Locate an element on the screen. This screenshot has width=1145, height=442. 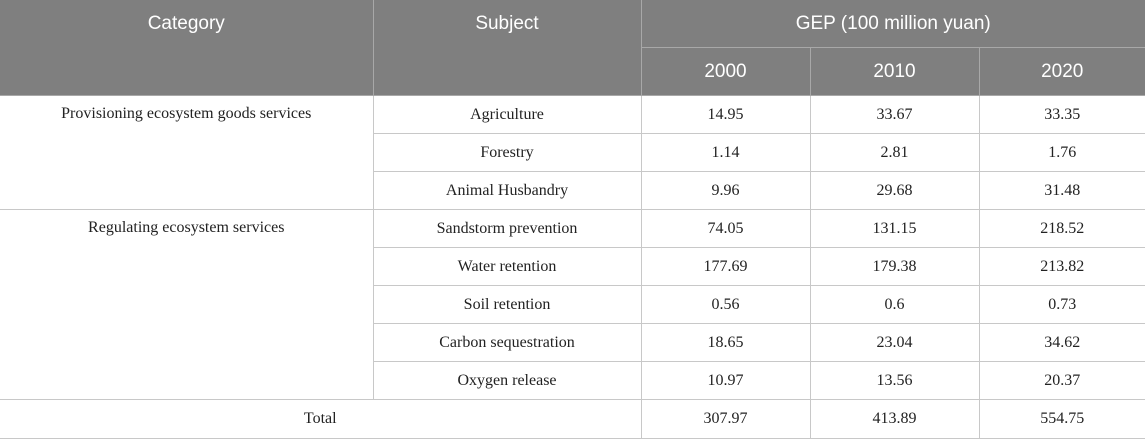
value-cell: 213.82 is located at coordinates (1061, 266).